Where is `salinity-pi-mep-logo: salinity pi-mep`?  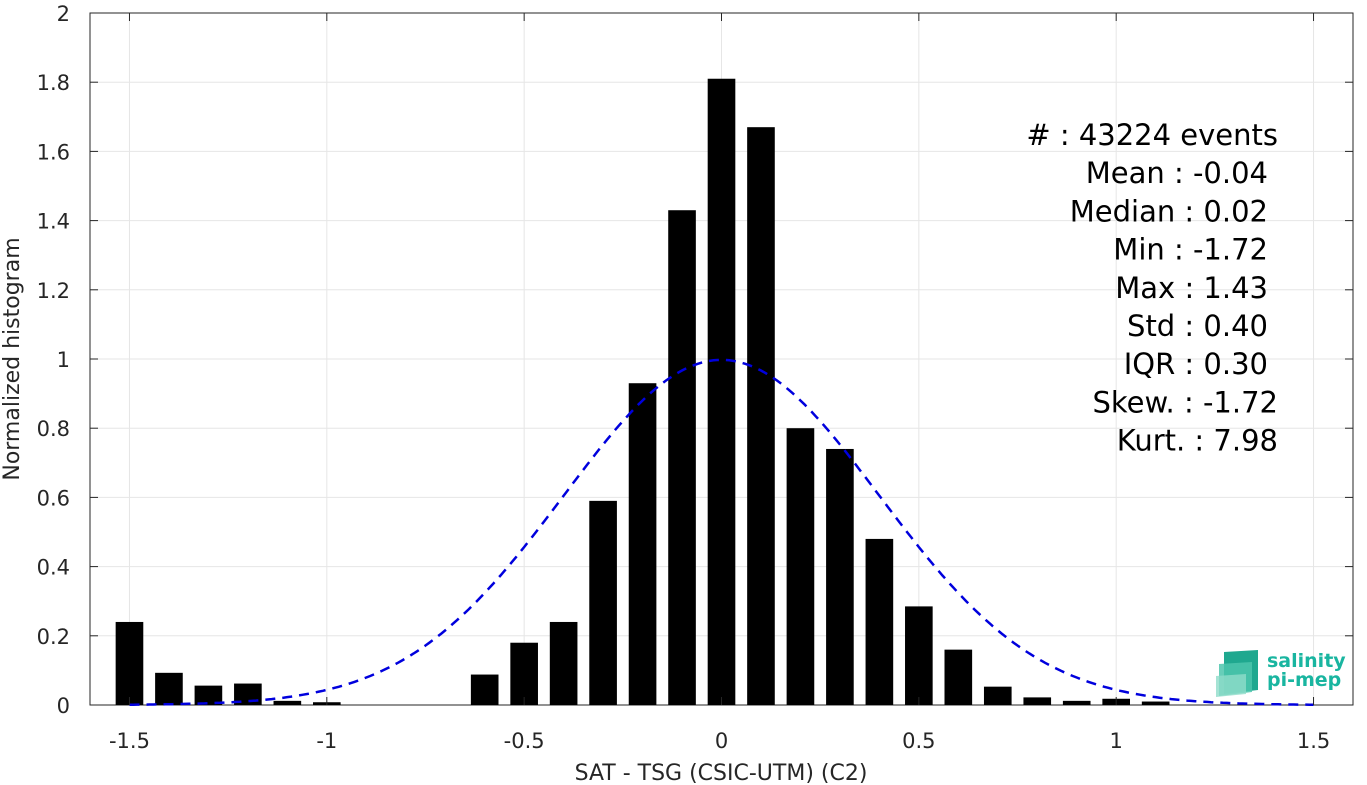
salinity-pi-mep-logo: salinity pi-mep is located at coordinates (1281, 673).